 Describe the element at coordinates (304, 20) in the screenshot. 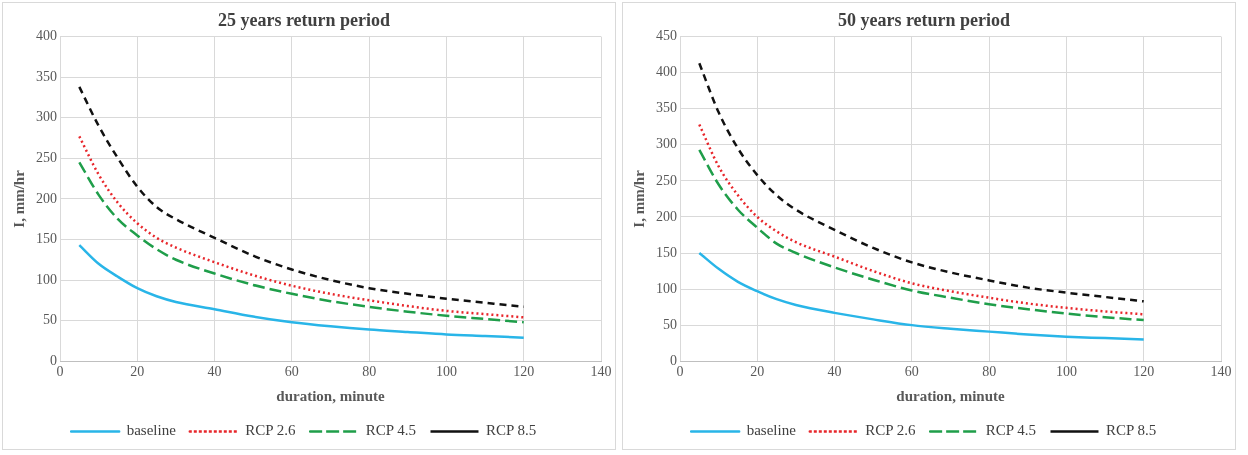

I see `chart-title: 25 years return period` at that location.